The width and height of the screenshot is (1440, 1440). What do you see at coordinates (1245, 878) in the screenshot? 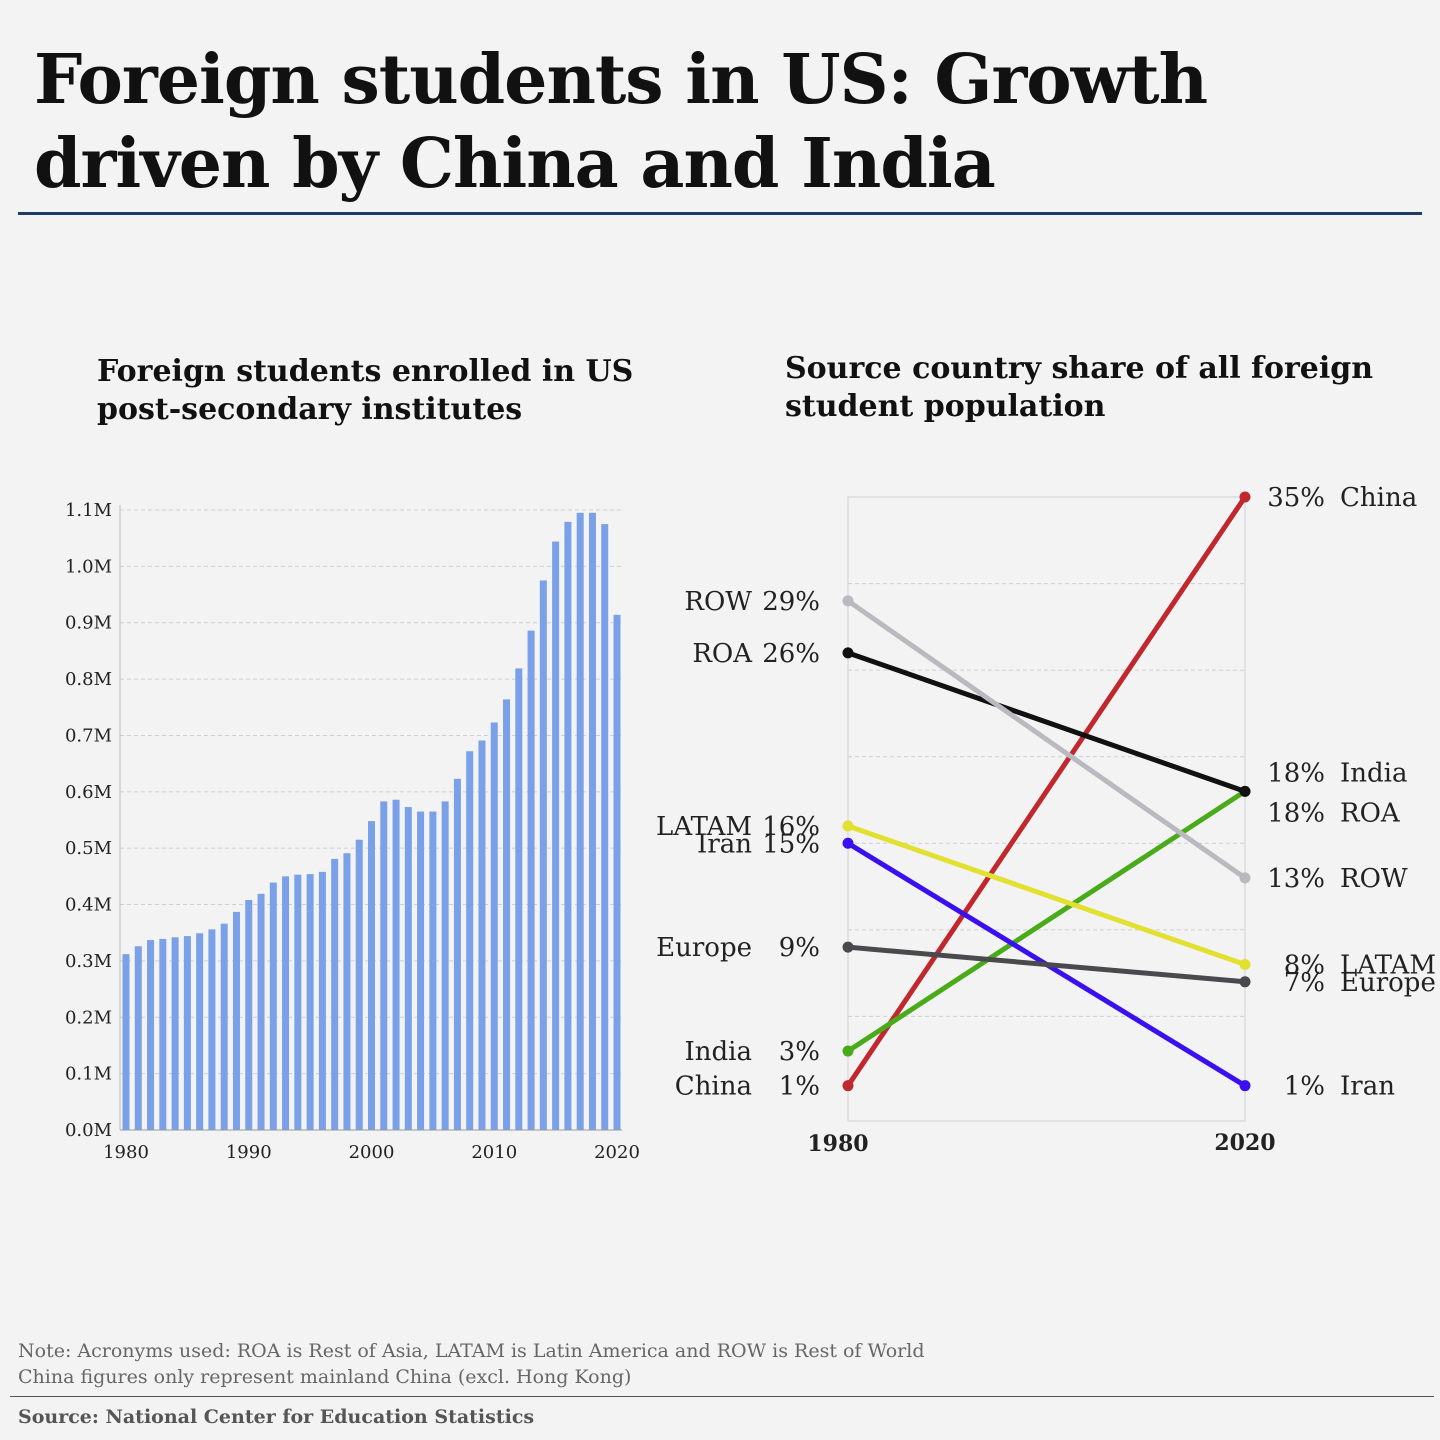
I see `end-point-row` at bounding box center [1245, 878].